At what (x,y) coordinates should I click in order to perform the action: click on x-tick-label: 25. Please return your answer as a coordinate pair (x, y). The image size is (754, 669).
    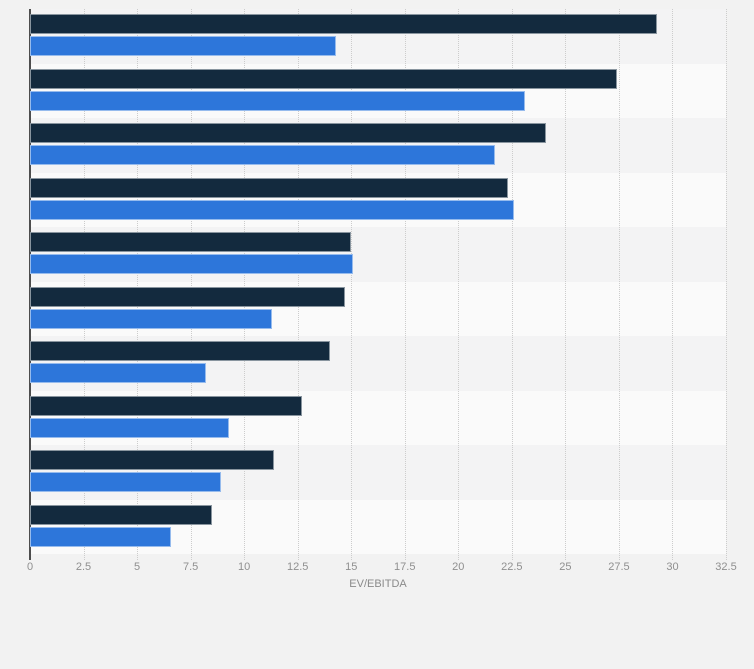
    Looking at the image, I should click on (565, 567).